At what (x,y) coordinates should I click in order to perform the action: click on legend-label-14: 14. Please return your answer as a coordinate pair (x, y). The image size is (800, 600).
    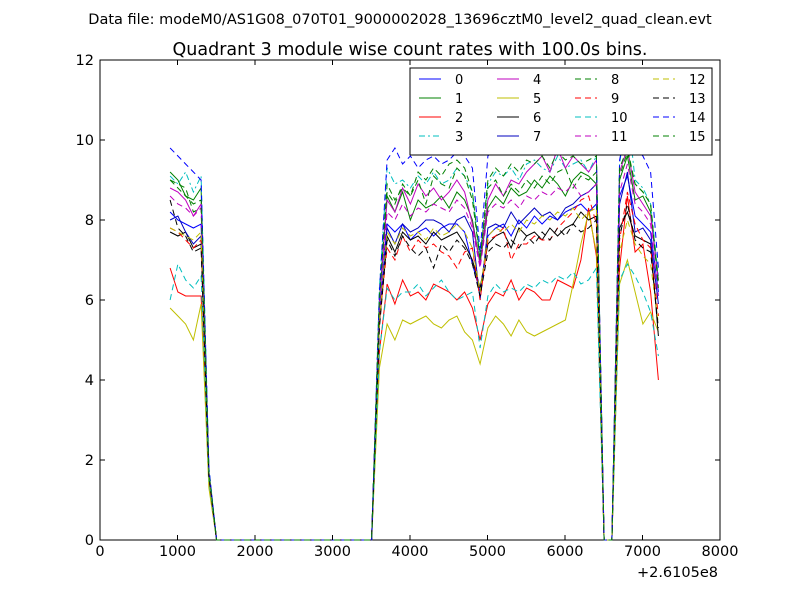
    Looking at the image, I should click on (697, 118).